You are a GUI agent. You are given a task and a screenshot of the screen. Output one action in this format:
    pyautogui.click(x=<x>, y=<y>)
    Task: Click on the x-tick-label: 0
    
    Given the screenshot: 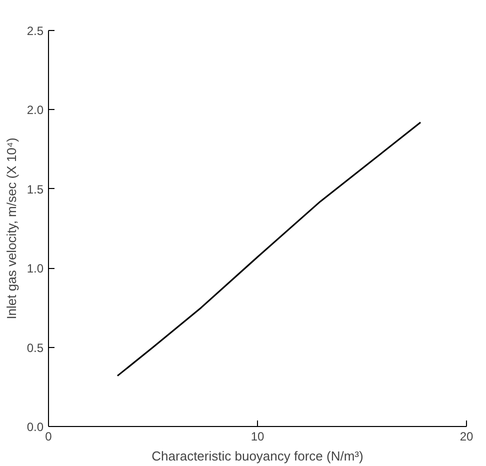 What is the action you would take?
    pyautogui.click(x=48, y=437)
    